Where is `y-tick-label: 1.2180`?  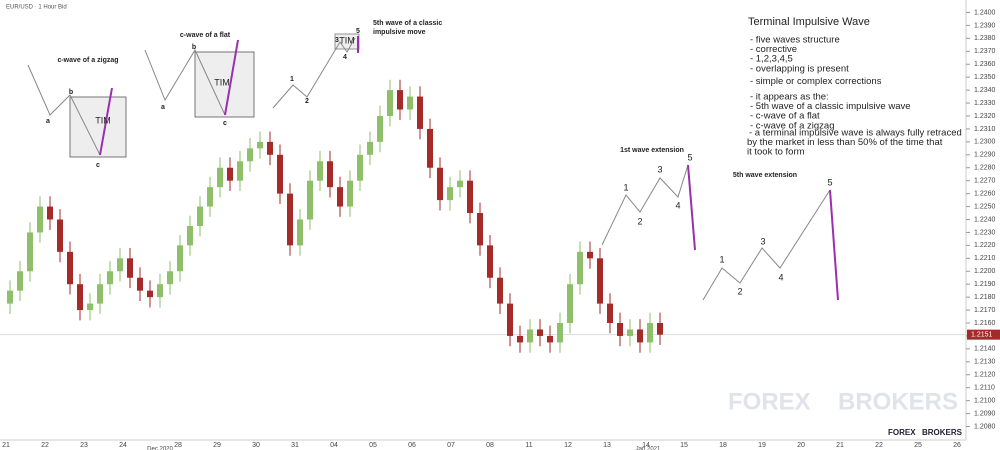 y-tick-label: 1.2180 is located at coordinates (985, 297).